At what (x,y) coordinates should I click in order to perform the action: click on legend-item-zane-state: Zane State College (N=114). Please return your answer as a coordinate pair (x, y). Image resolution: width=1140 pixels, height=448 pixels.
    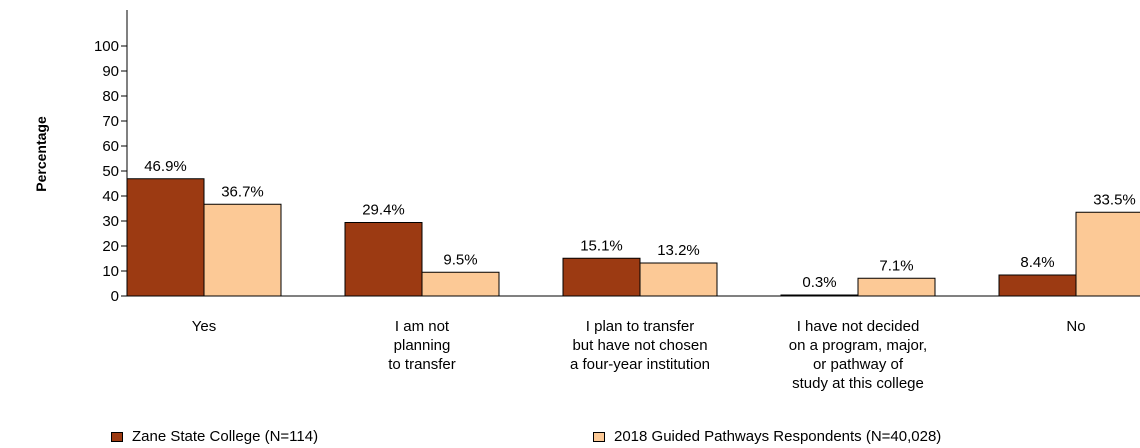
    Looking at the image, I should click on (214, 436).